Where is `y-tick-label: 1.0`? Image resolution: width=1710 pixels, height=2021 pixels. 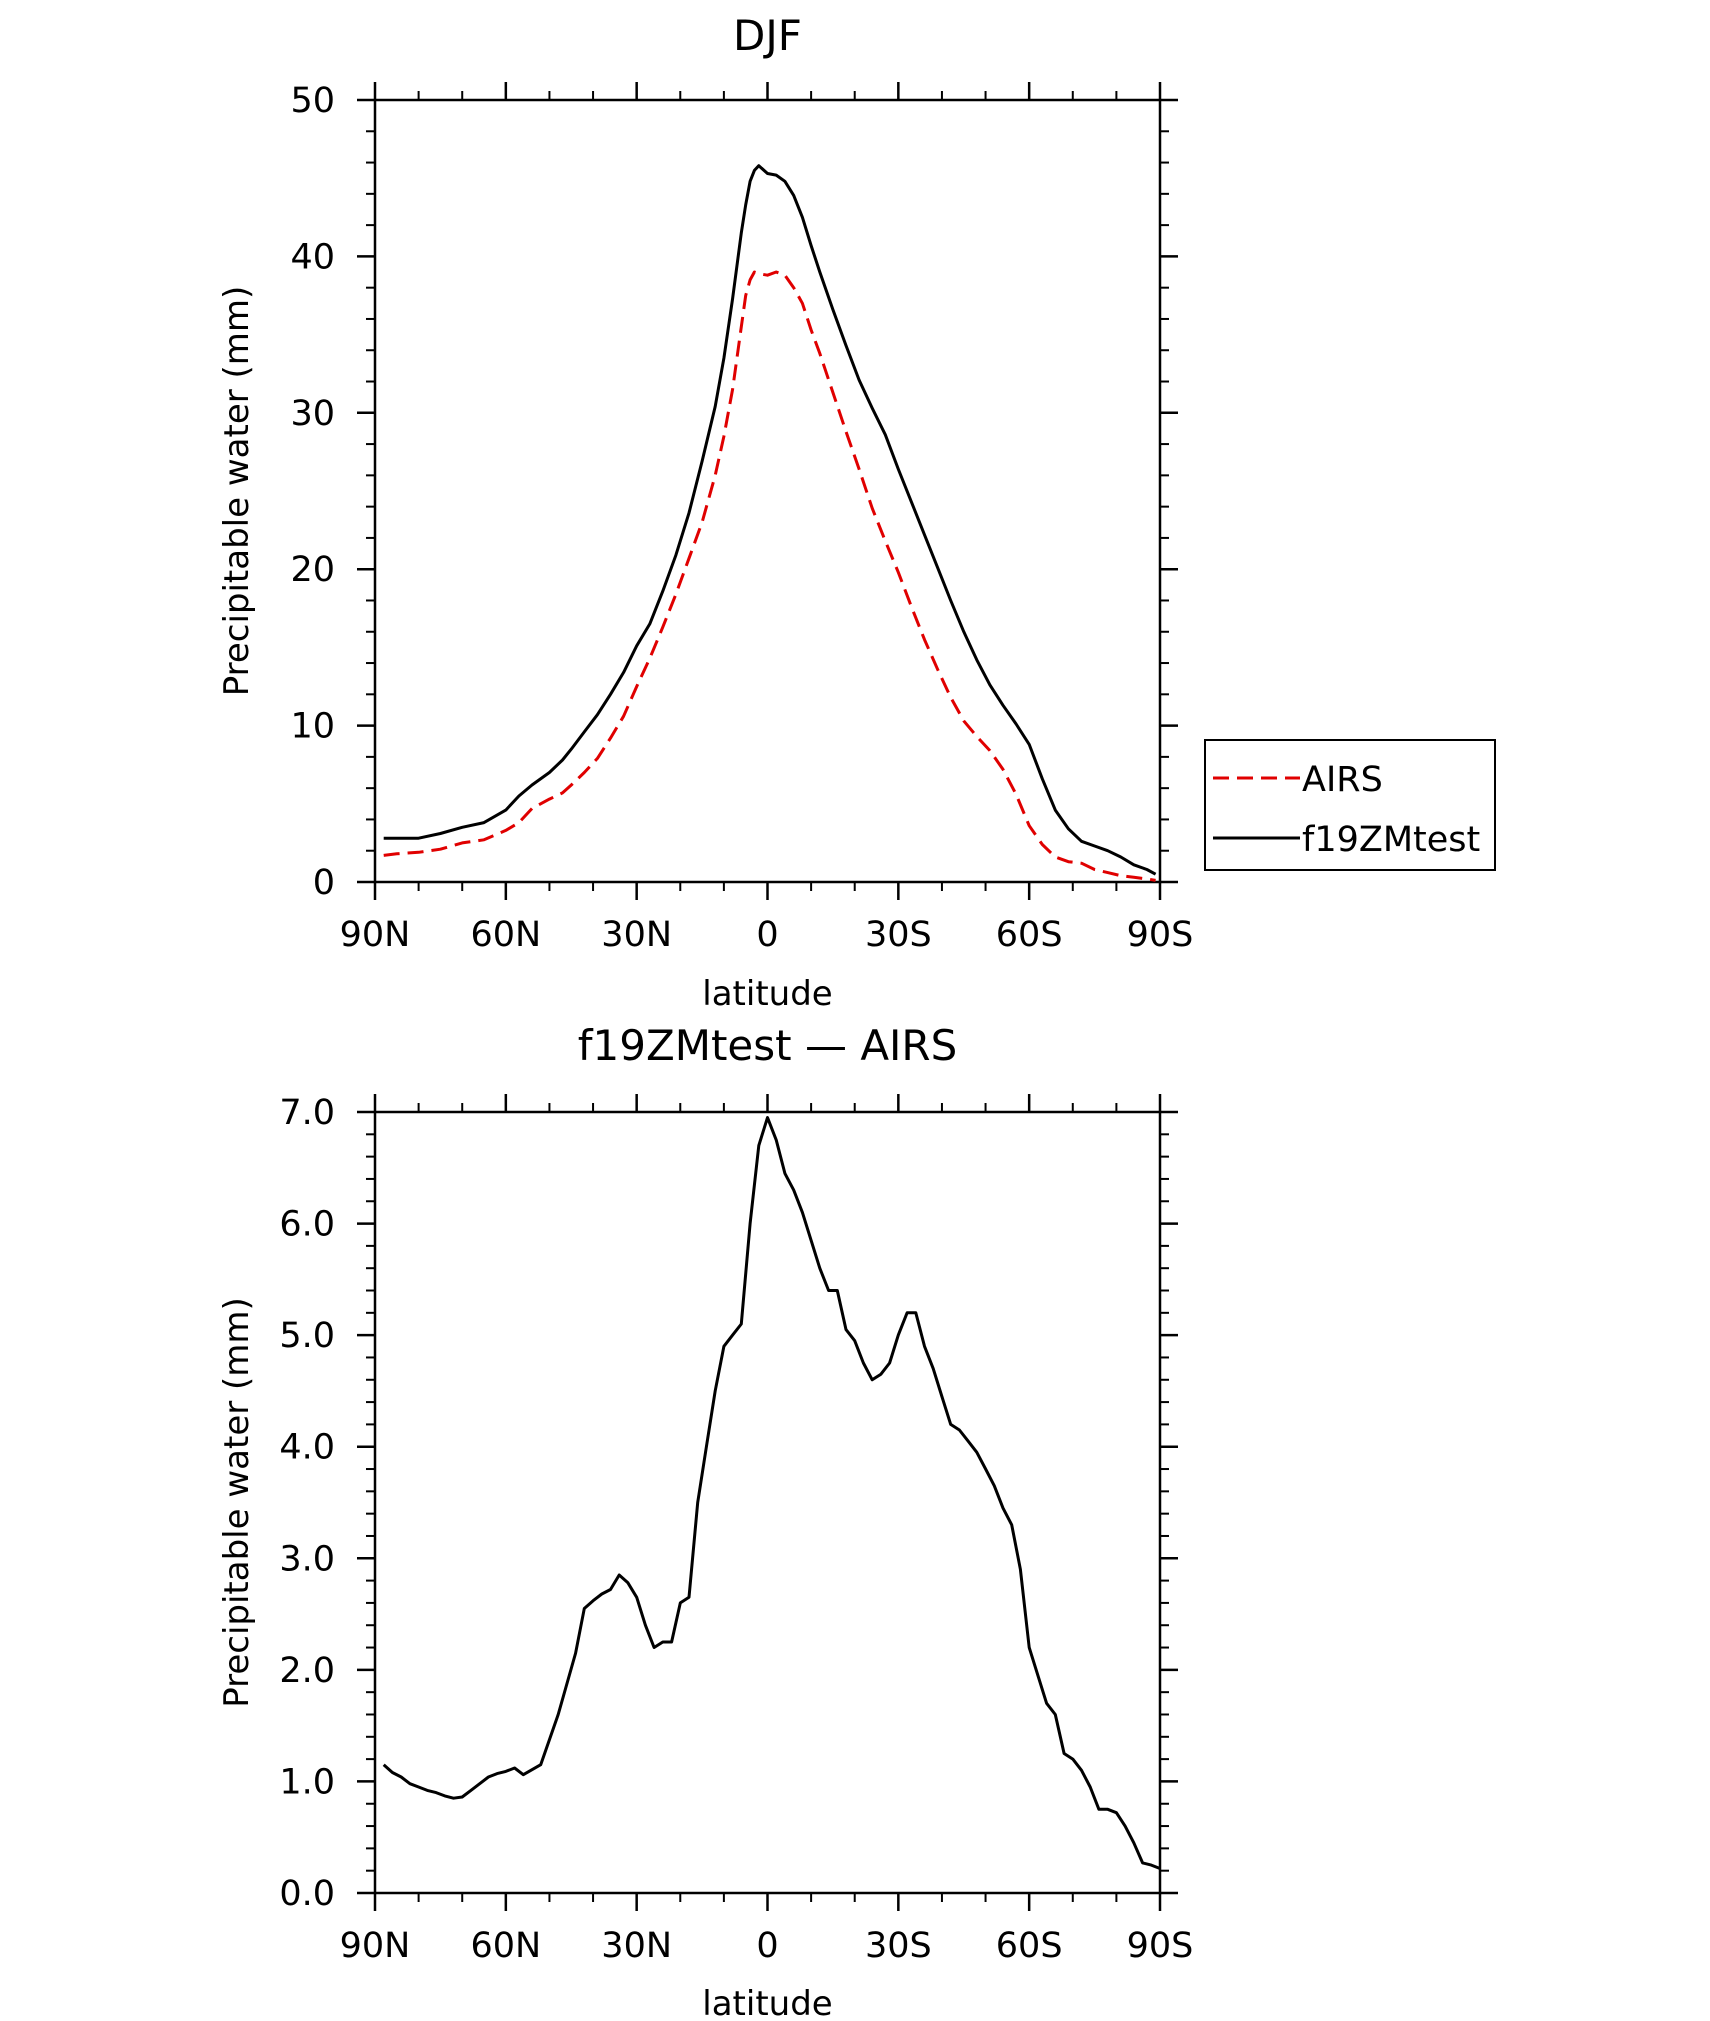
y-tick-label: 1.0 is located at coordinates (307, 1782).